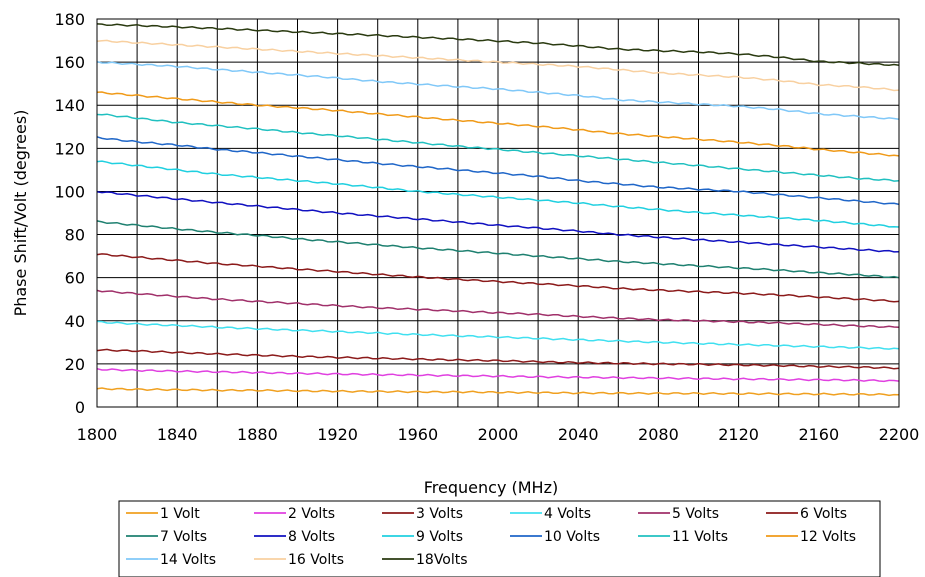 Image resolution: width=925 pixels, height=577 pixels. I want to click on x-tick-label: 2160, so click(818, 434).